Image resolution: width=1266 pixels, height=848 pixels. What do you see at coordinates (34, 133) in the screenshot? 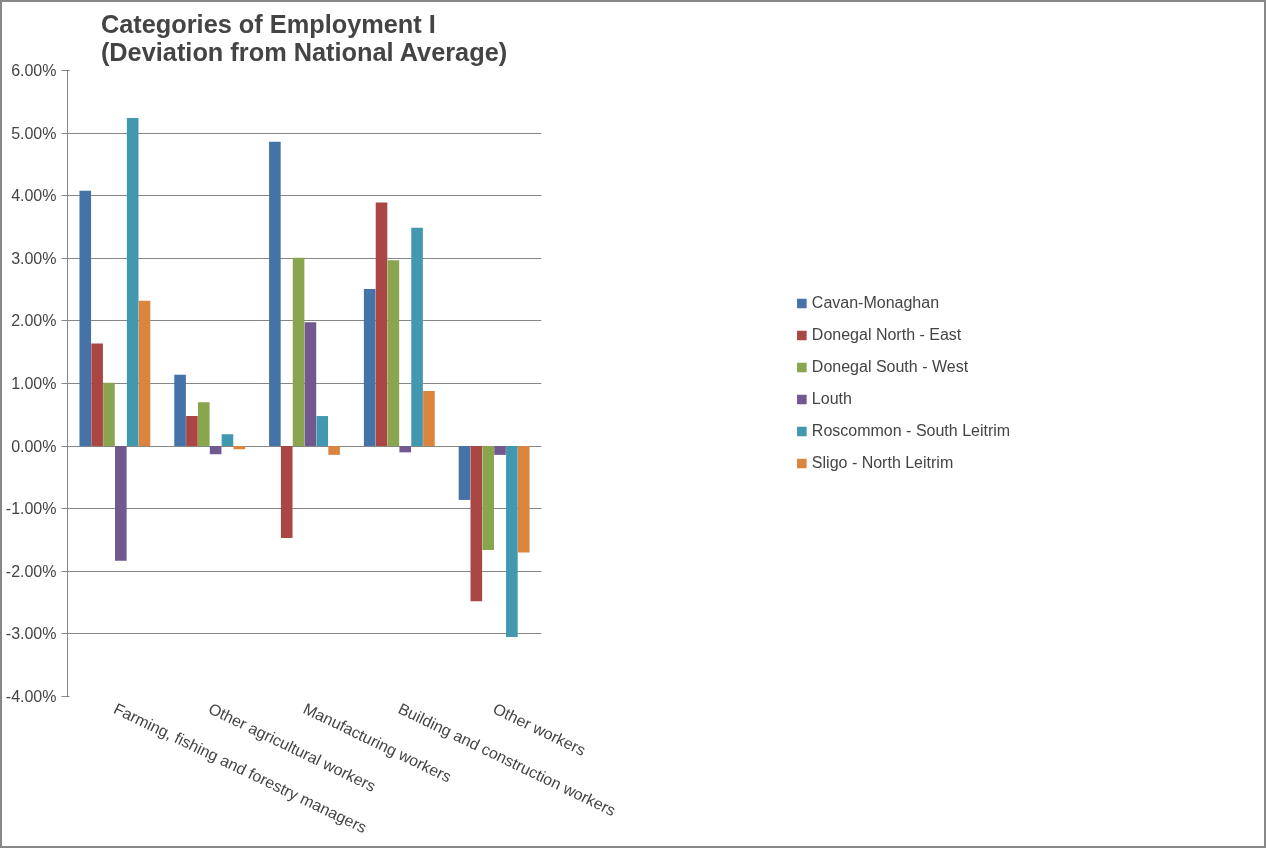
I see `y-tick-label: 5.00%` at bounding box center [34, 133].